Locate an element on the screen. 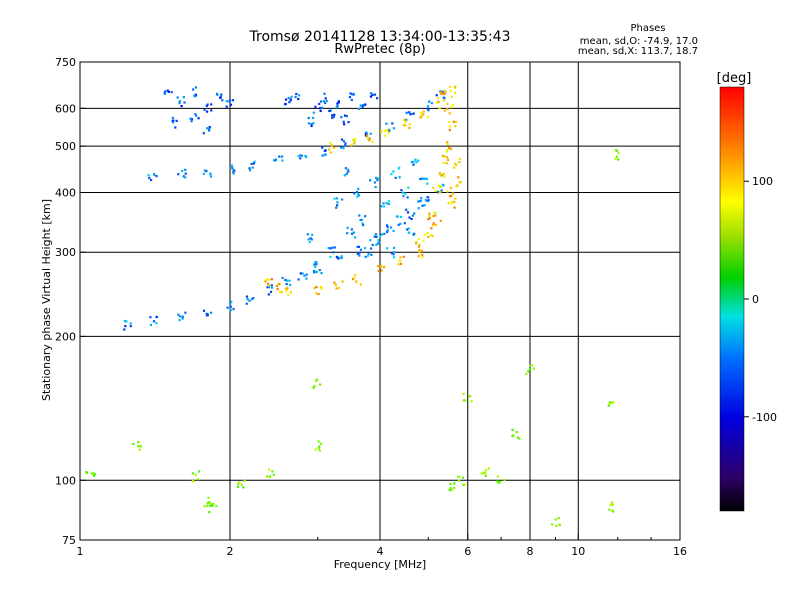 This screenshot has width=800, height=600. y-axis-label: Stationary phase Virtual Height [km] is located at coordinates (46, 300).